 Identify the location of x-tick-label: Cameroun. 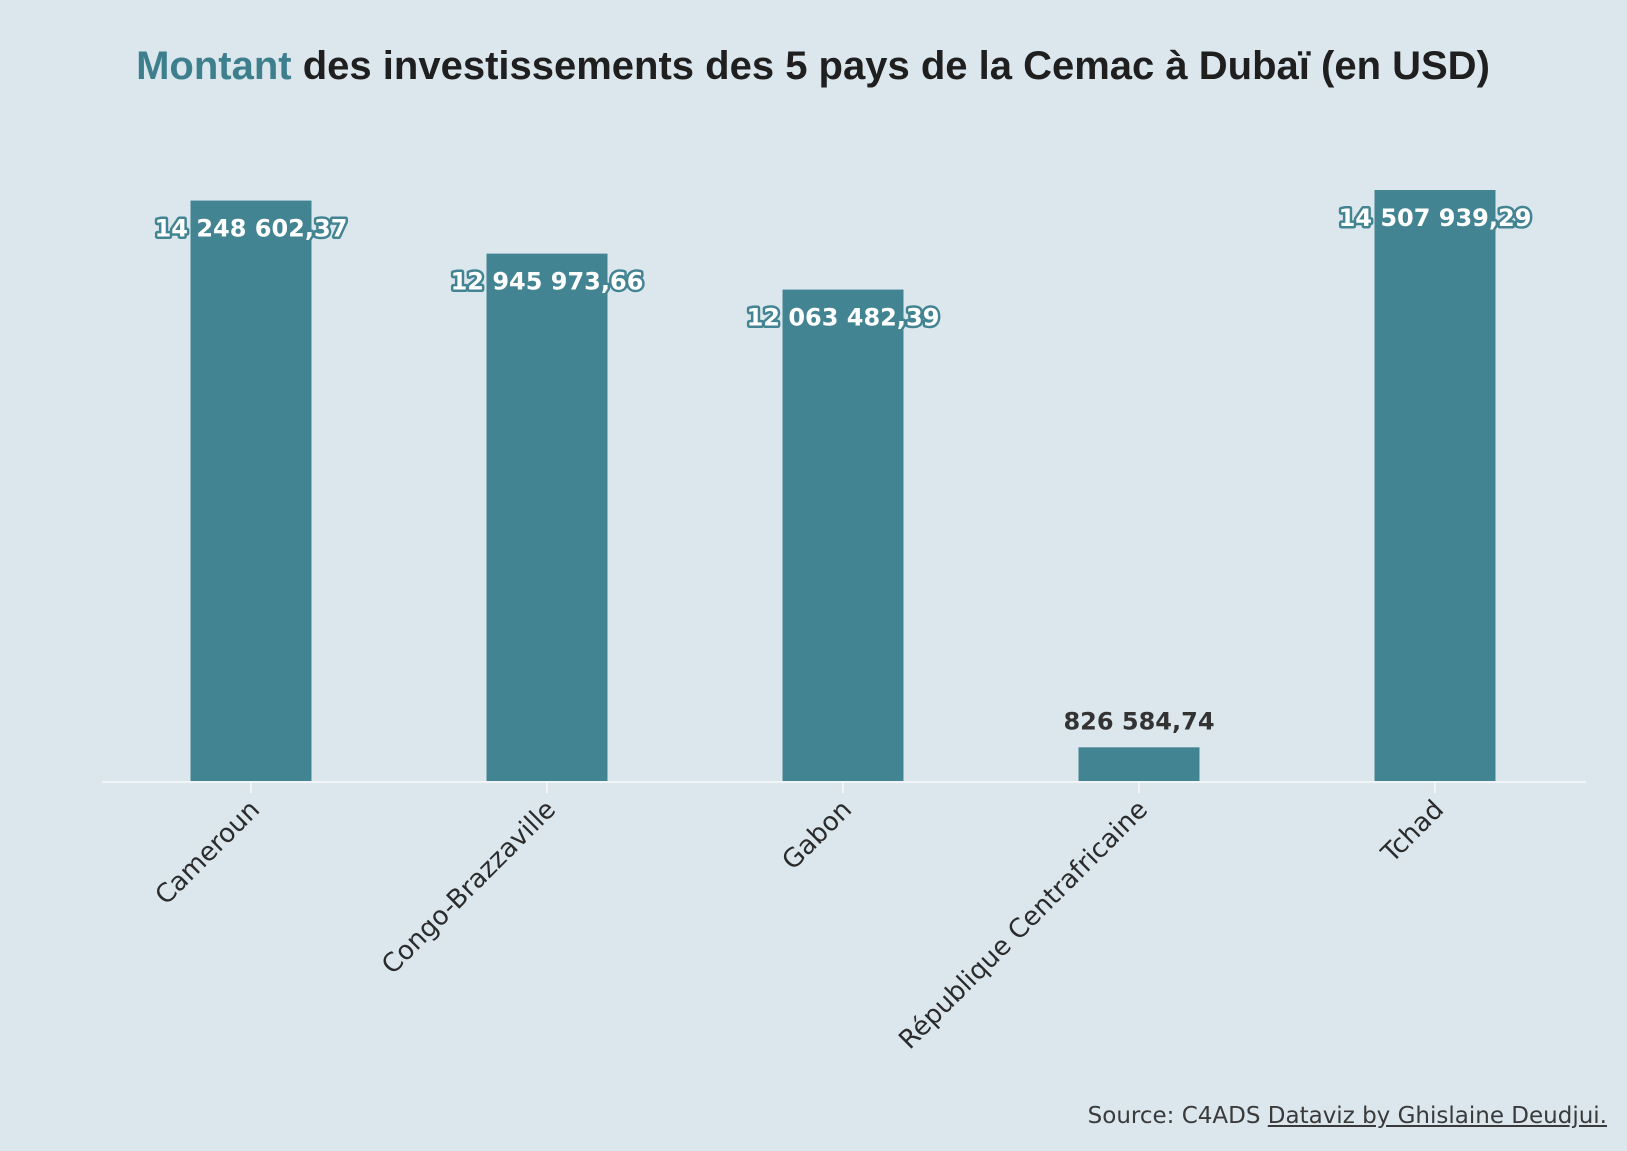
(208, 853).